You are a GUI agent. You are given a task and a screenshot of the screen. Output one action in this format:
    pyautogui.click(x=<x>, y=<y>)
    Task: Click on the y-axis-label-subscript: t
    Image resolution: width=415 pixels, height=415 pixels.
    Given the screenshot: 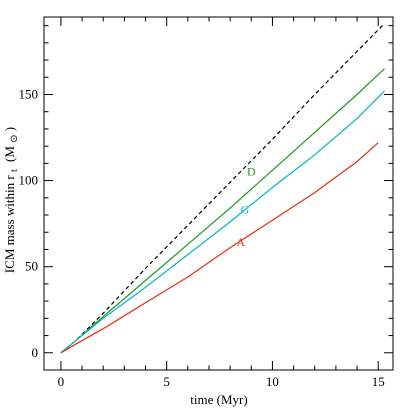 What is the action you would take?
    pyautogui.click(x=14, y=170)
    